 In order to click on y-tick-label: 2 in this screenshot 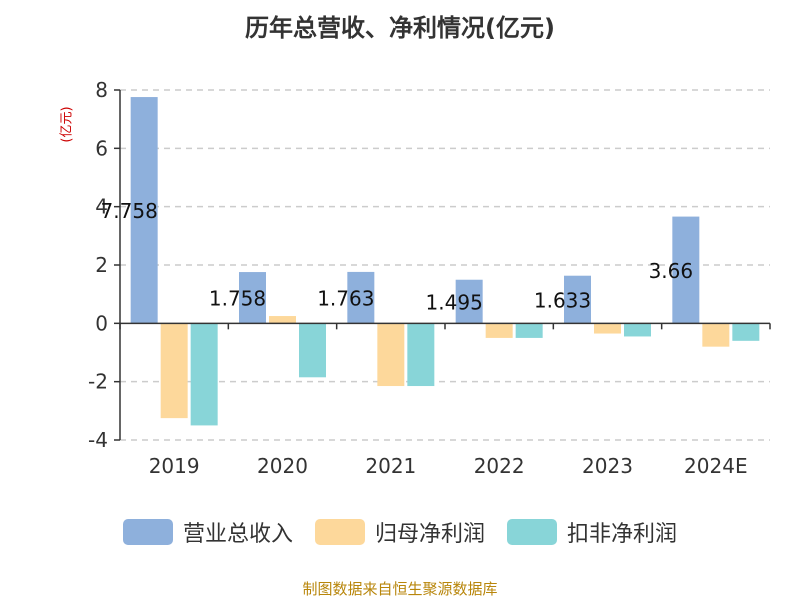, I will do `click(101, 265)`.